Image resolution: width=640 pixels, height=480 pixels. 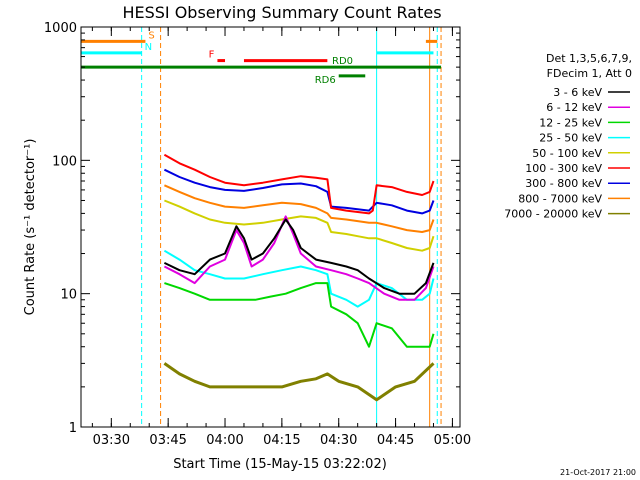 What do you see at coordinates (325, 80) in the screenshot?
I see `flag-label-rd6: RD6` at bounding box center [325, 80].